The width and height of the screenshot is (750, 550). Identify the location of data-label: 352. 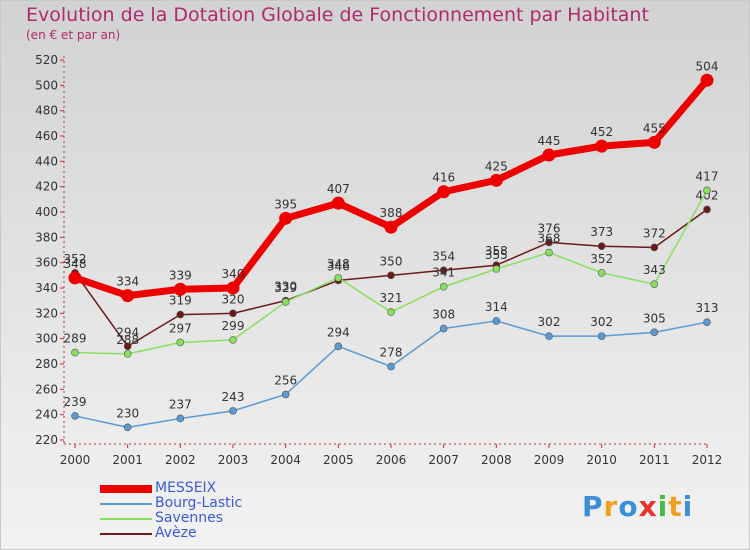
(601, 259).